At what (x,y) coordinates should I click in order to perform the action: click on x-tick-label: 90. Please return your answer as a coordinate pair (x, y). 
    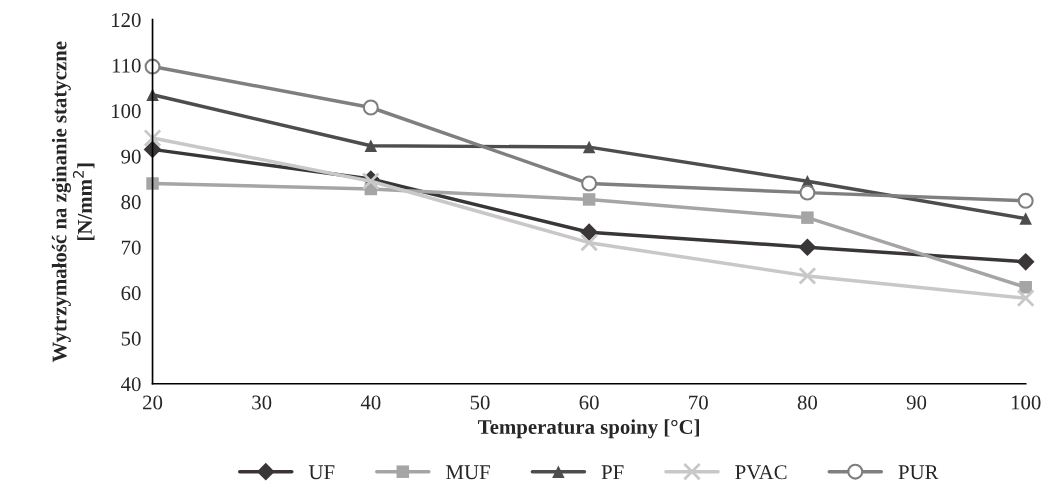
    Looking at the image, I should click on (916, 402).